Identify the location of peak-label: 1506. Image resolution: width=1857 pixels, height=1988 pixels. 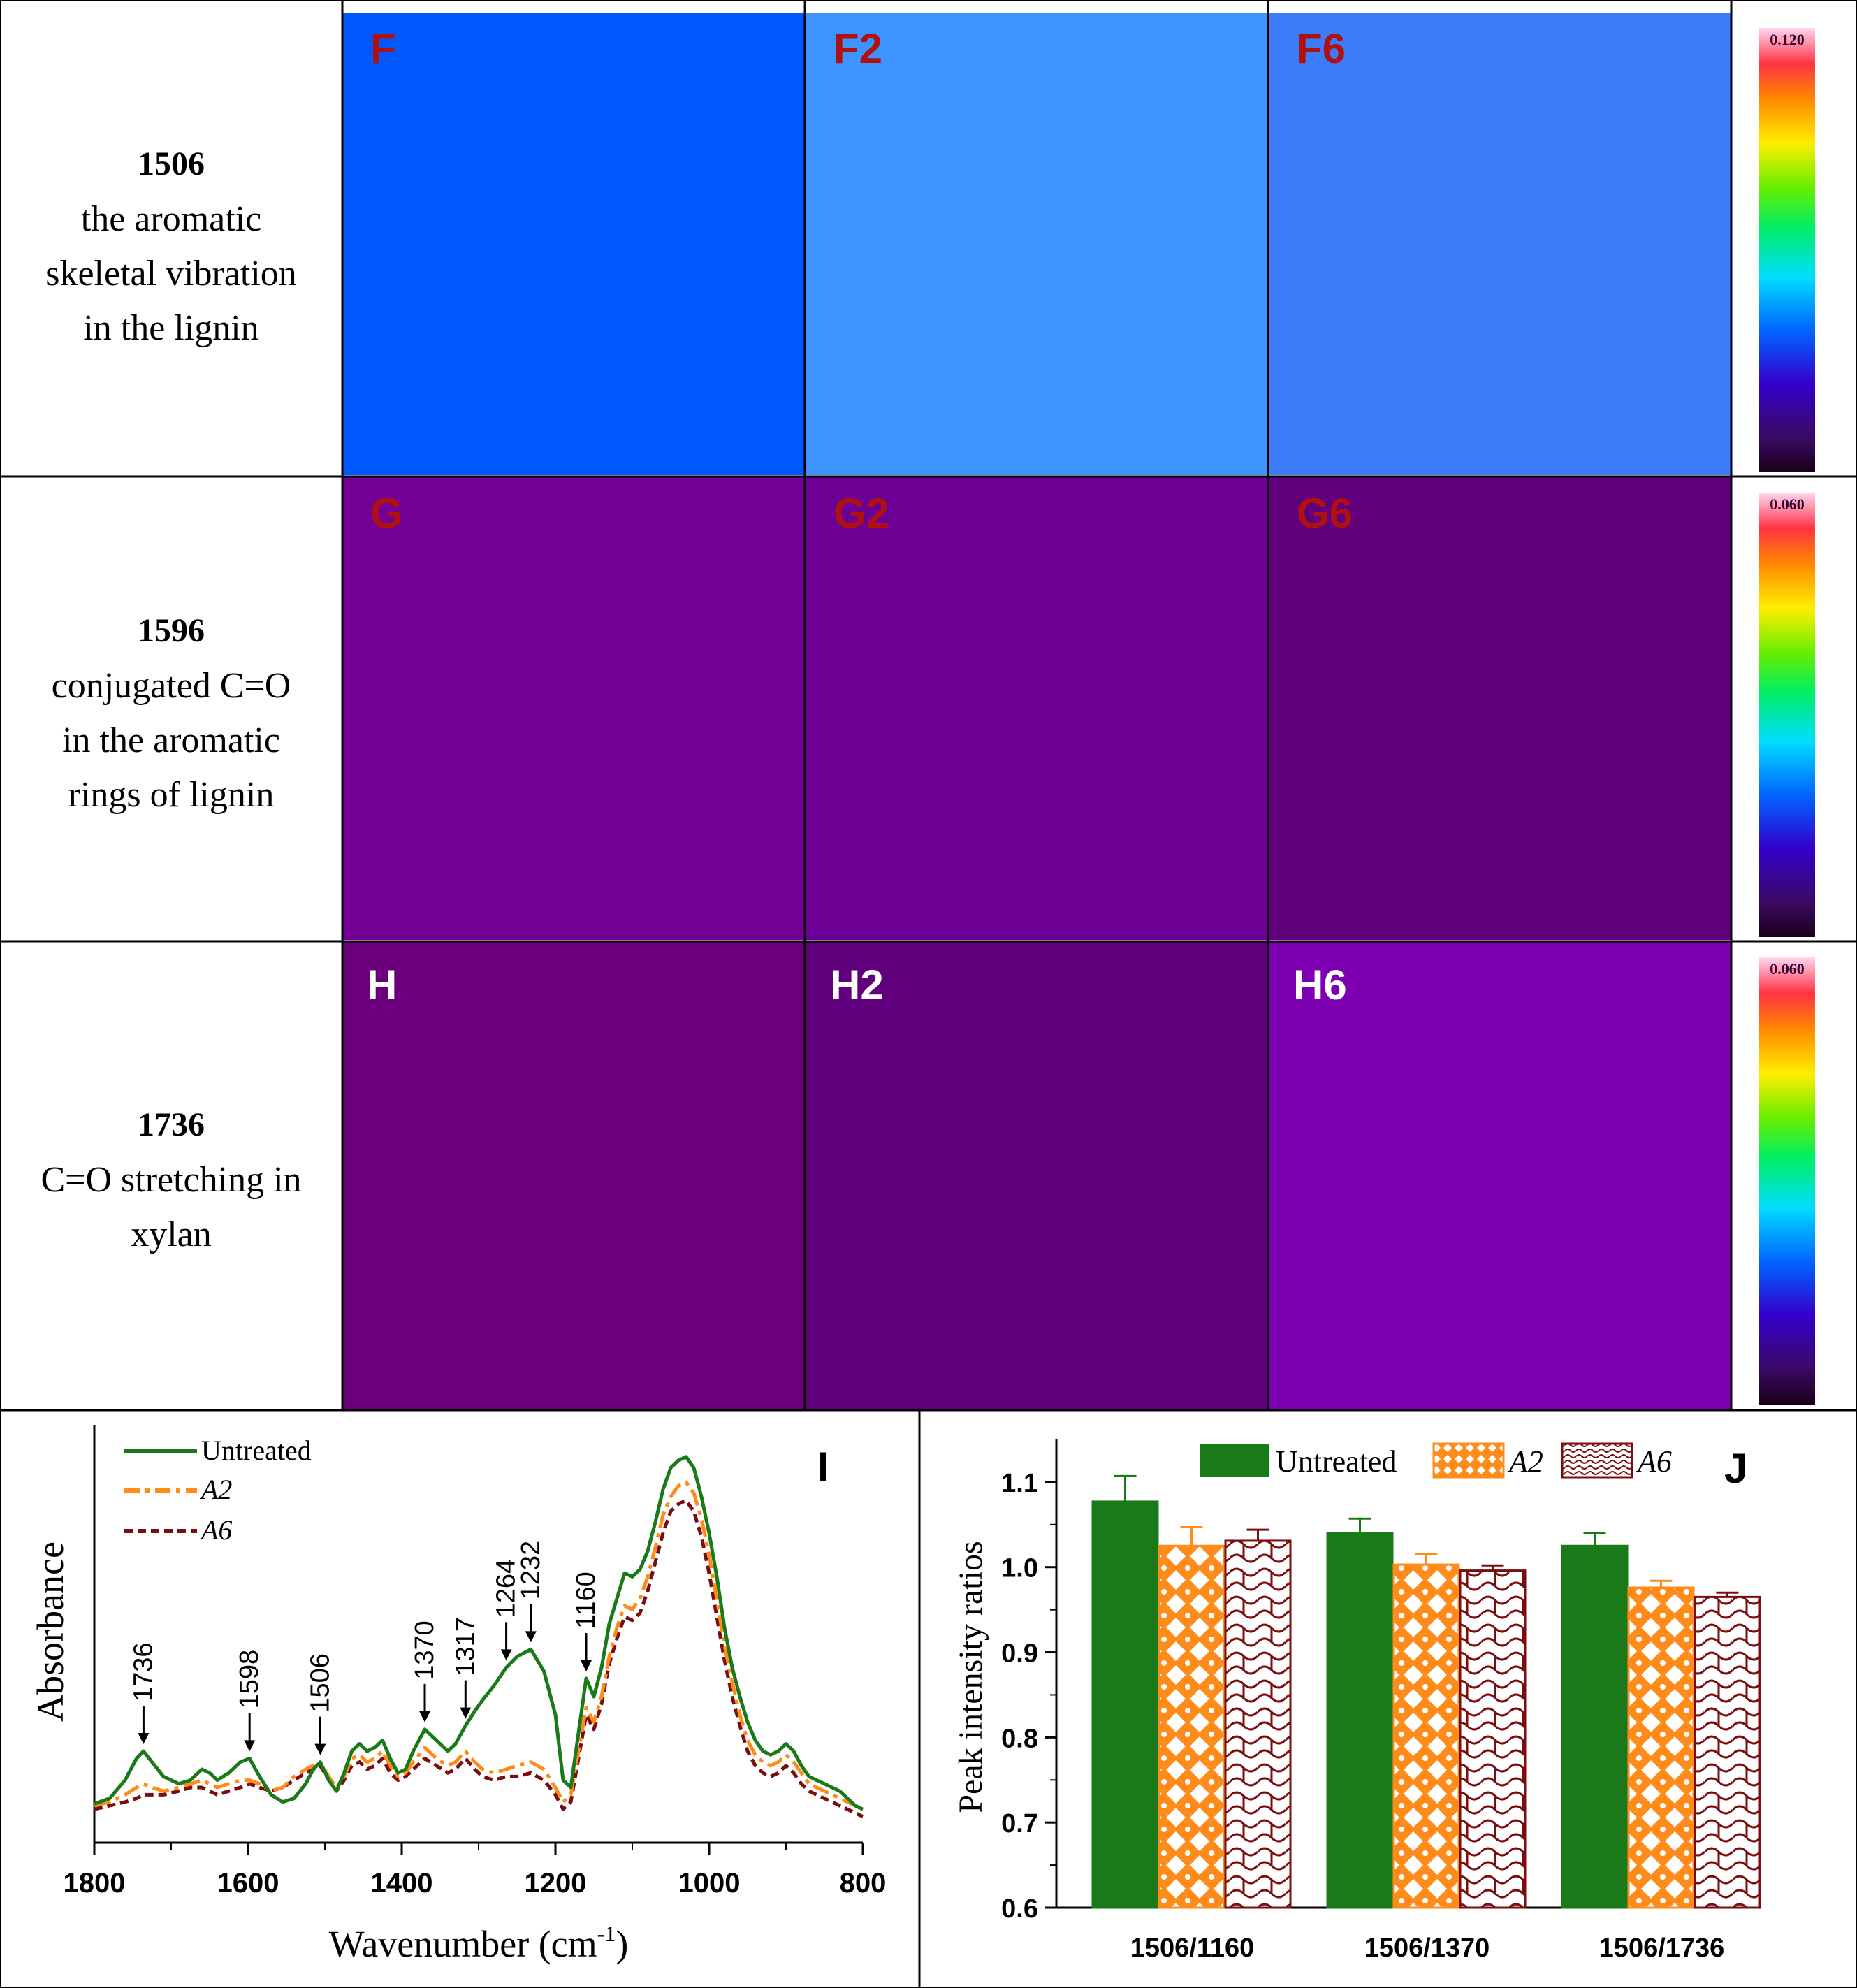
(320, 1683).